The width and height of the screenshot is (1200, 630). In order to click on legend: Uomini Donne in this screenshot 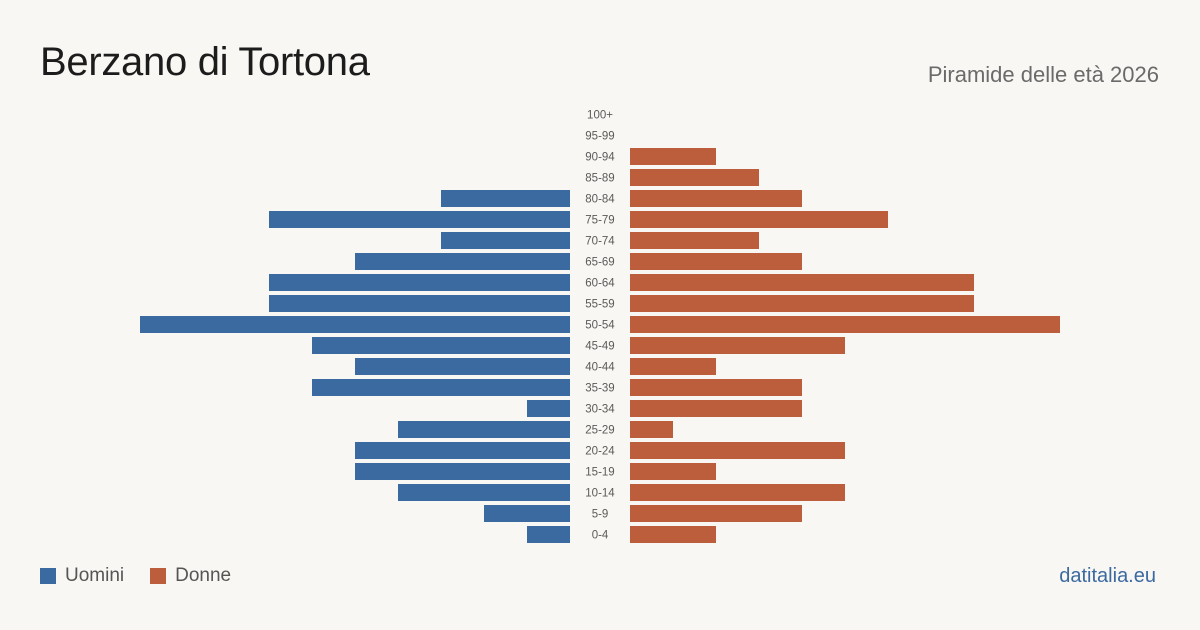, I will do `click(148, 576)`.